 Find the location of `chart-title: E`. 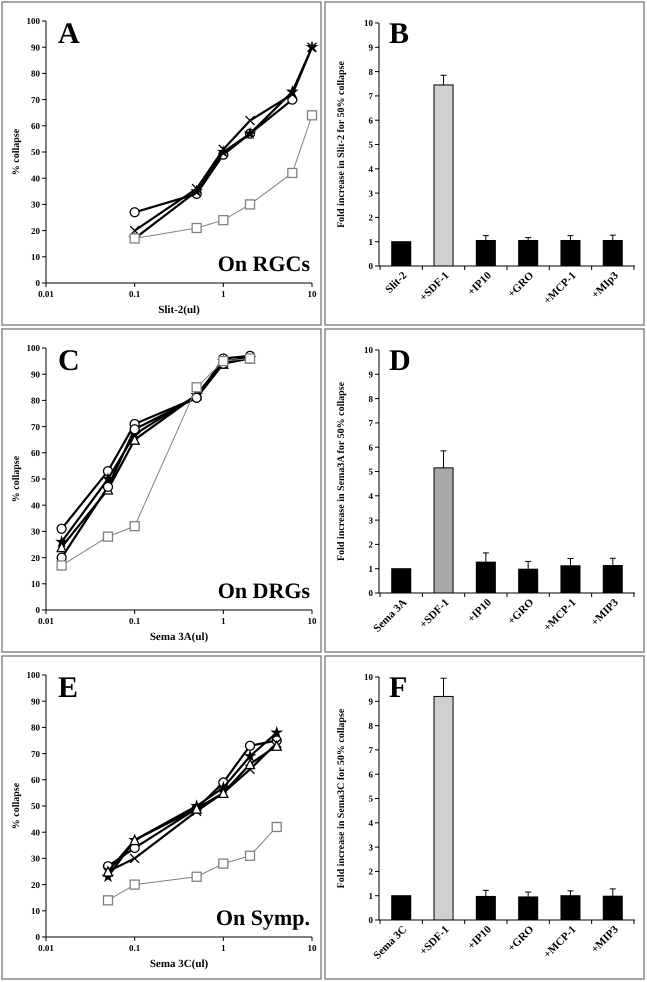

chart-title: E is located at coordinates (68, 687).